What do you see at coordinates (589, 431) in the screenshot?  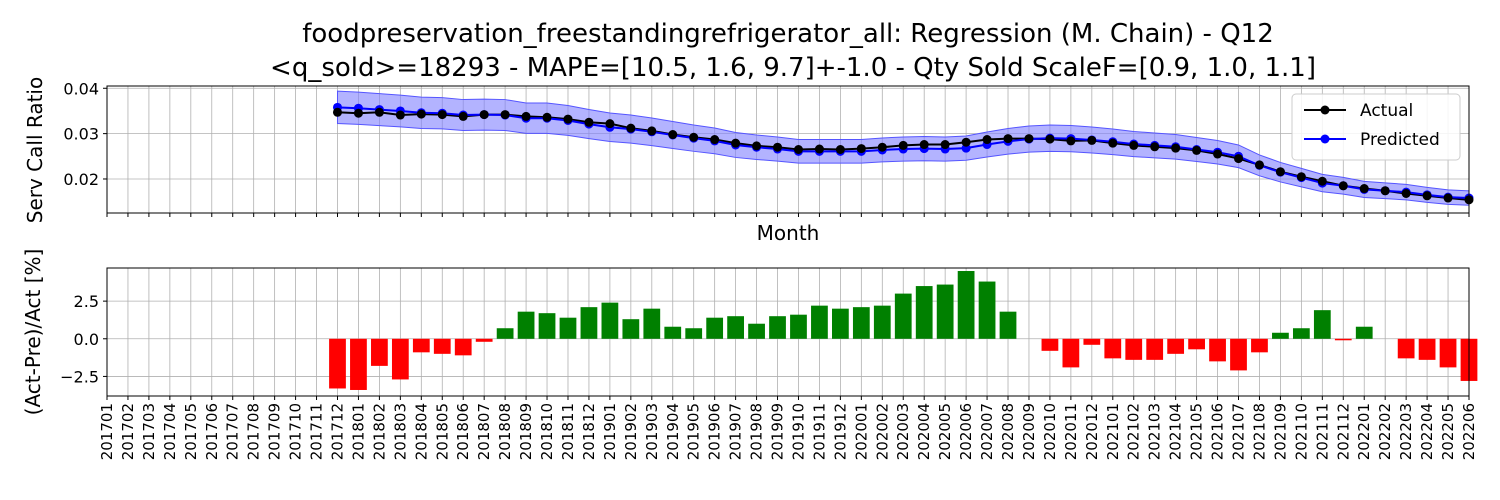 I see `x-tick-label: 201812` at bounding box center [589, 431].